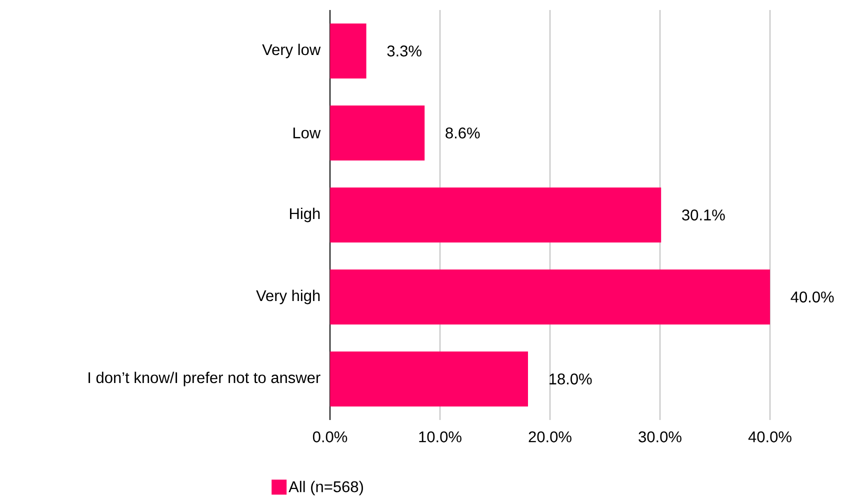  I want to click on x-tick-label: 10.0%, so click(440, 436).